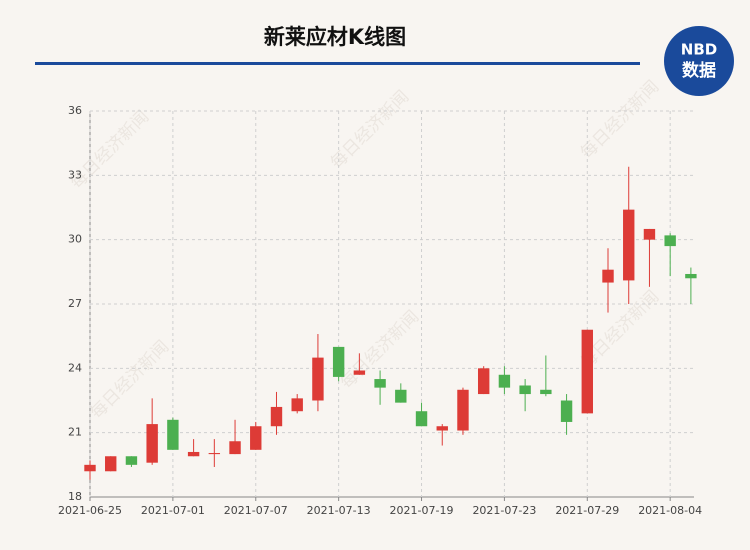 This screenshot has height=550, width=750. Describe the element at coordinates (75, 432) in the screenshot. I see `y-tick-label: 21` at that location.